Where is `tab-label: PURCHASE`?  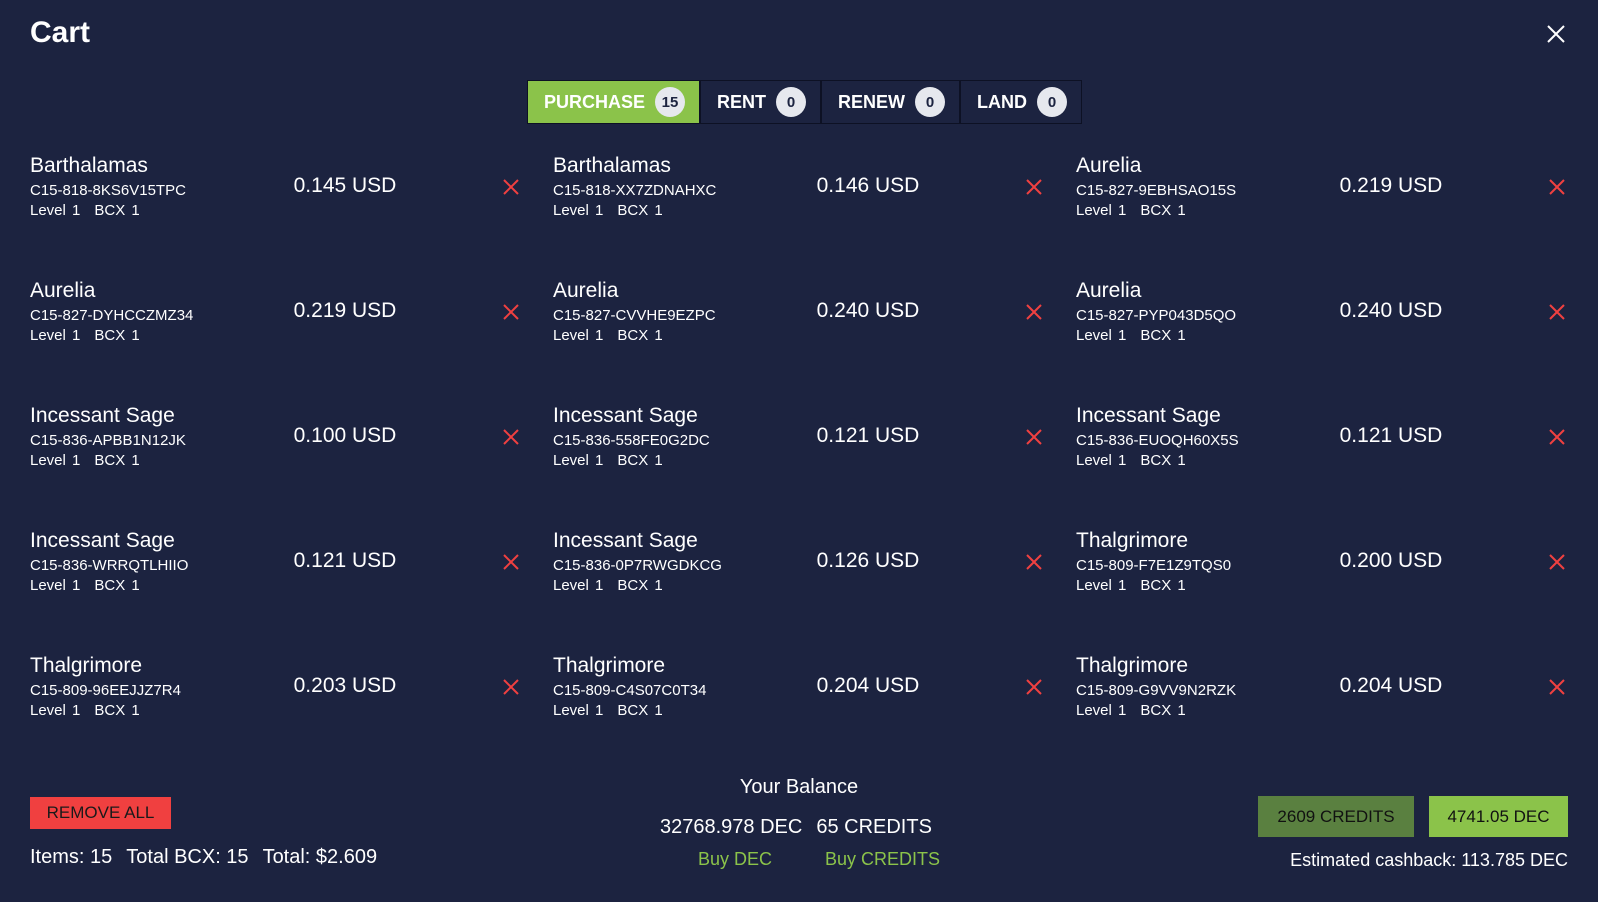 tab-label: PURCHASE is located at coordinates (595, 101).